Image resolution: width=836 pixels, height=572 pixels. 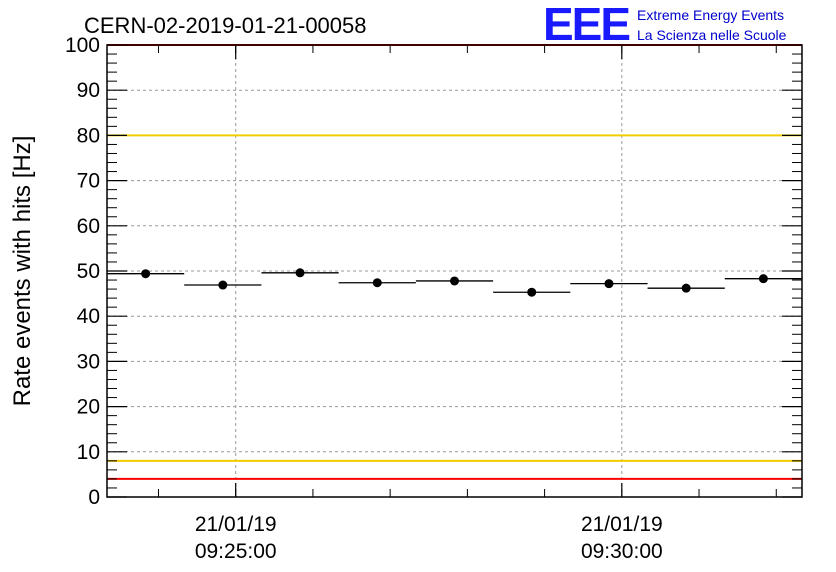 What do you see at coordinates (88, 226) in the screenshot?
I see `y-tick-label: 60` at bounding box center [88, 226].